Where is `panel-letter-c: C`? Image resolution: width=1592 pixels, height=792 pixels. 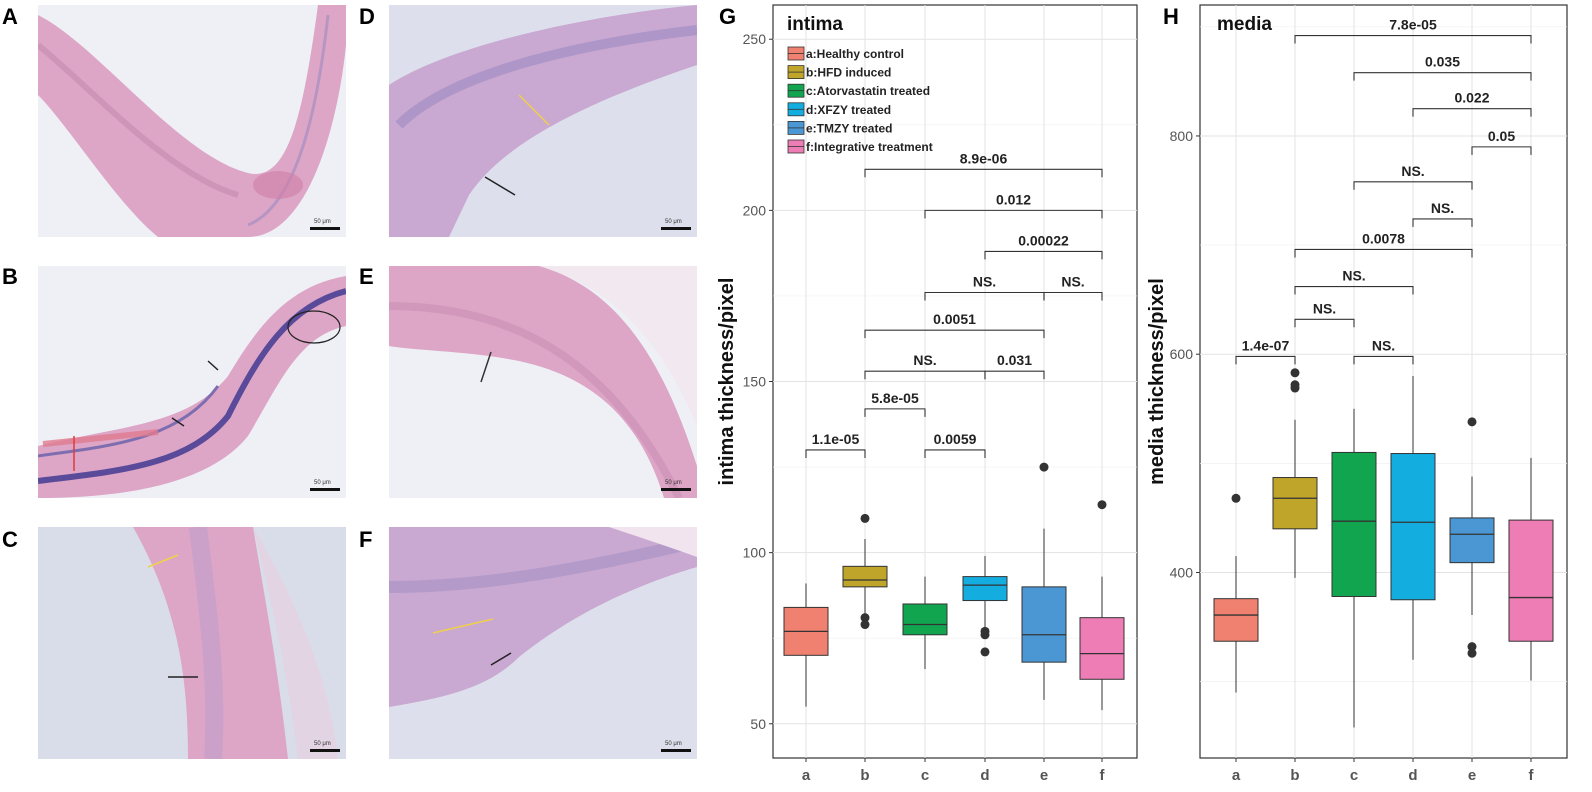
panel-letter-c: C is located at coordinates (10, 539).